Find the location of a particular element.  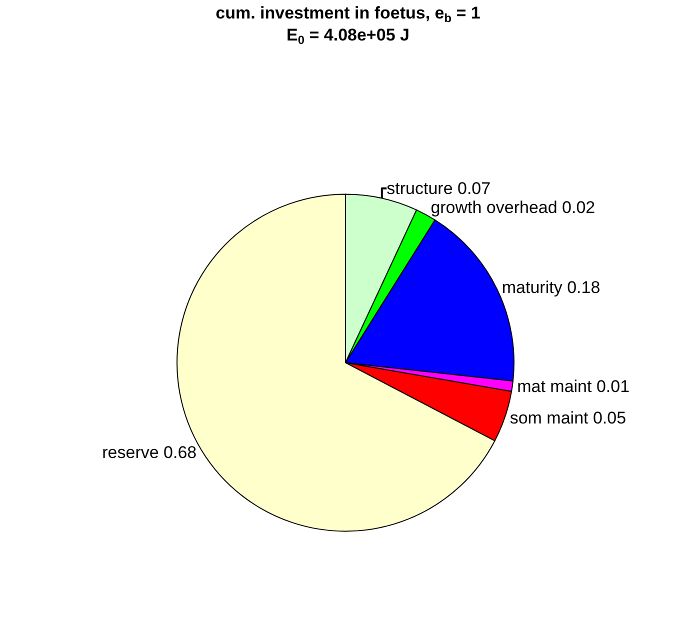

chart-title: cum. investment in foetus, e$_{b}$ = 1 is located at coordinates (348, 15).